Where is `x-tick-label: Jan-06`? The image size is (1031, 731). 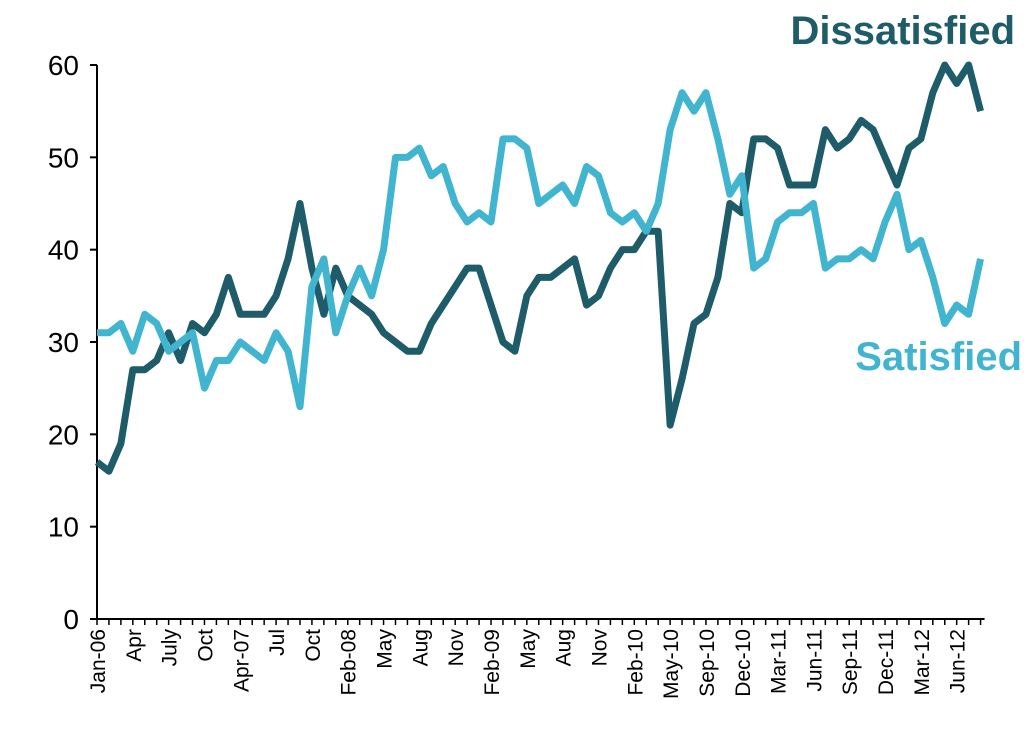
x-tick-label: Jan-06 is located at coordinates (98, 661).